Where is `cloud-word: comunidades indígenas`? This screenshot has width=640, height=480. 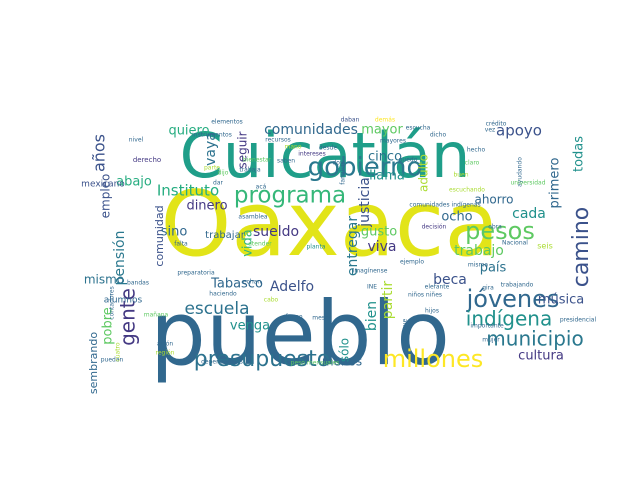 cloud-word: comunidades indígenas is located at coordinates (444, 205).